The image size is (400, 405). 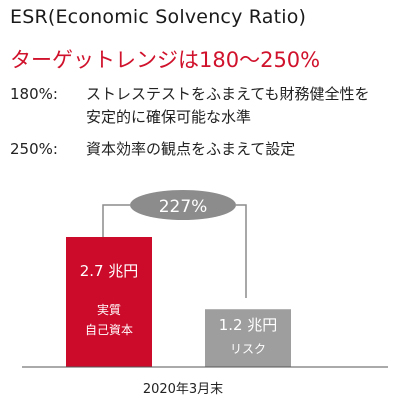 I want to click on ratio-bubble, so click(x=183, y=205).